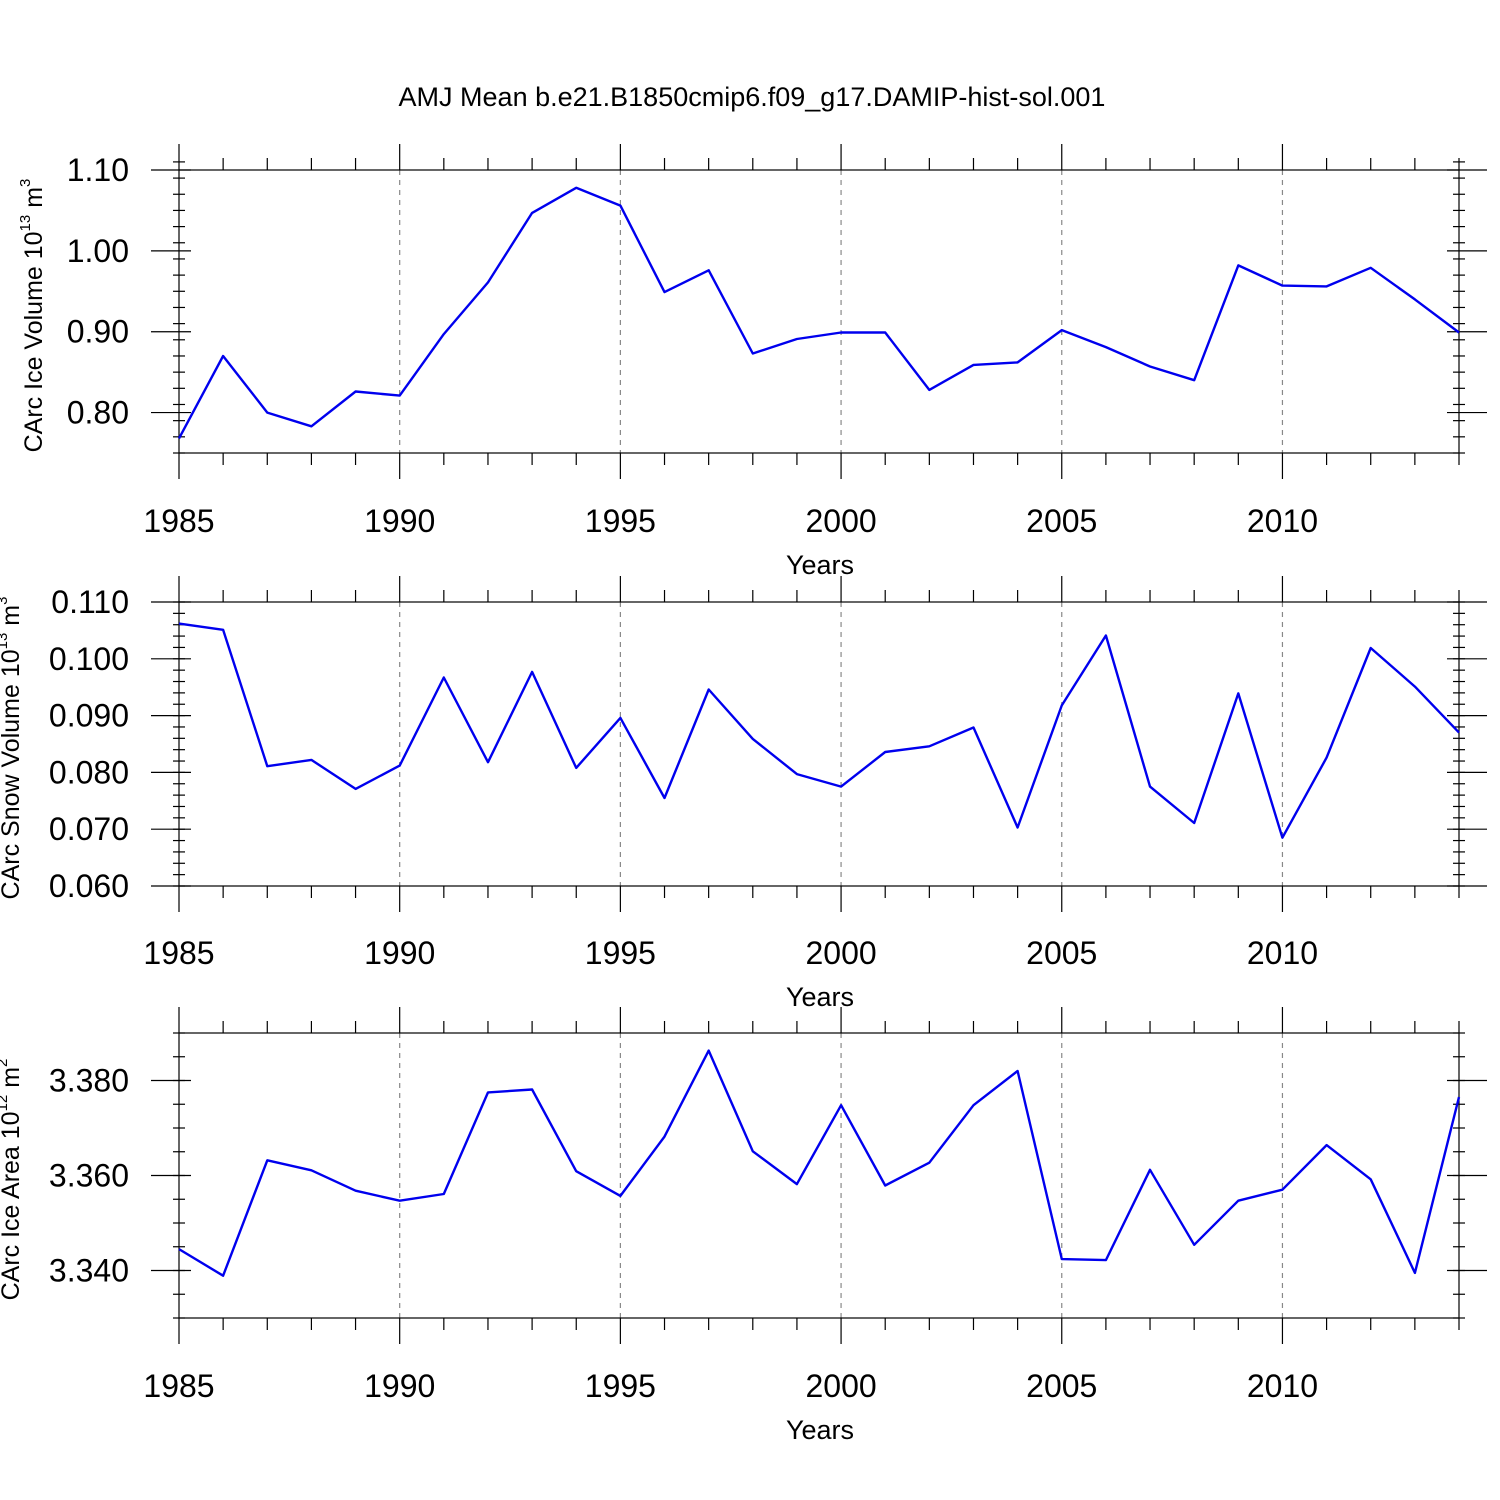  What do you see at coordinates (98, 170) in the screenshot?
I see `y-tick-label: 1.10` at bounding box center [98, 170].